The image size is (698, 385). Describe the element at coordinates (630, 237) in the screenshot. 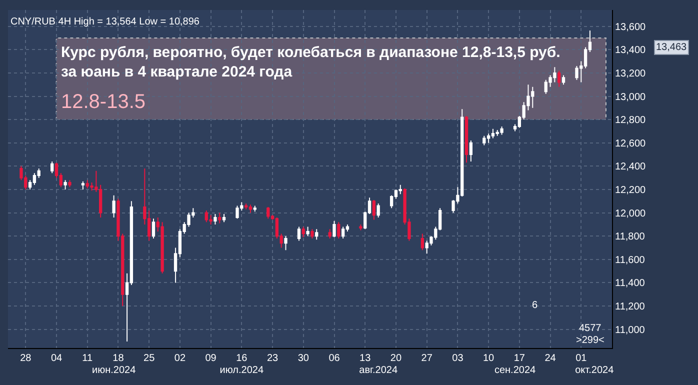

I see `y-tick-label: 11,800` at that location.